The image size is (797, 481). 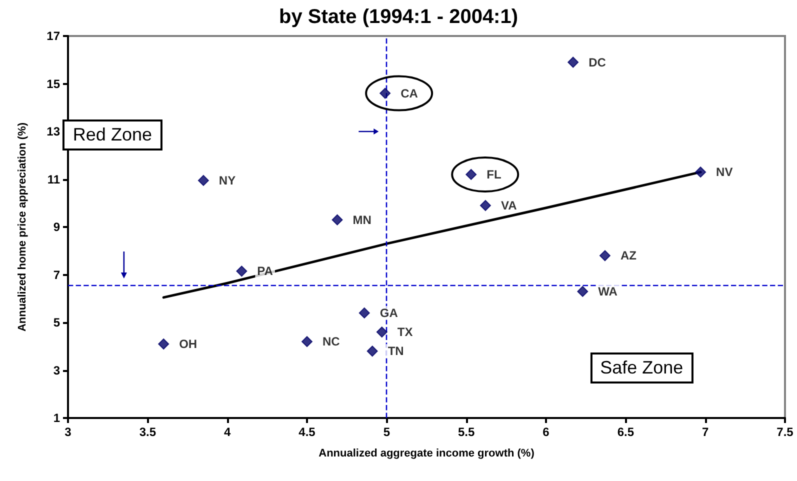 I want to click on data-label: WA, so click(x=608, y=291).